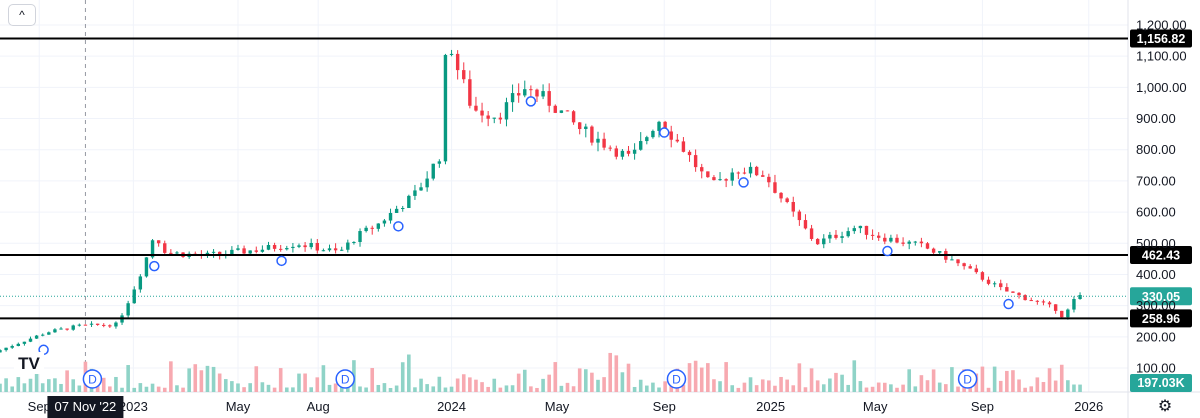 The height and width of the screenshot is (418, 1200). Describe the element at coordinates (1165, 406) in the screenshot. I see `settings-button: ⚙` at that location.